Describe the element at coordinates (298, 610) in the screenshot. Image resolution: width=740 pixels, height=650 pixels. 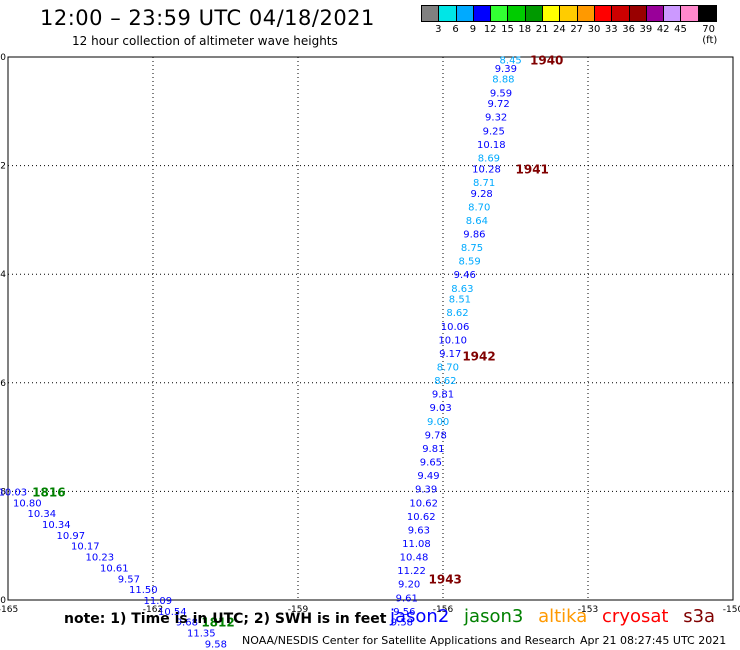
I see `lon-tick-label: -159` at that location.